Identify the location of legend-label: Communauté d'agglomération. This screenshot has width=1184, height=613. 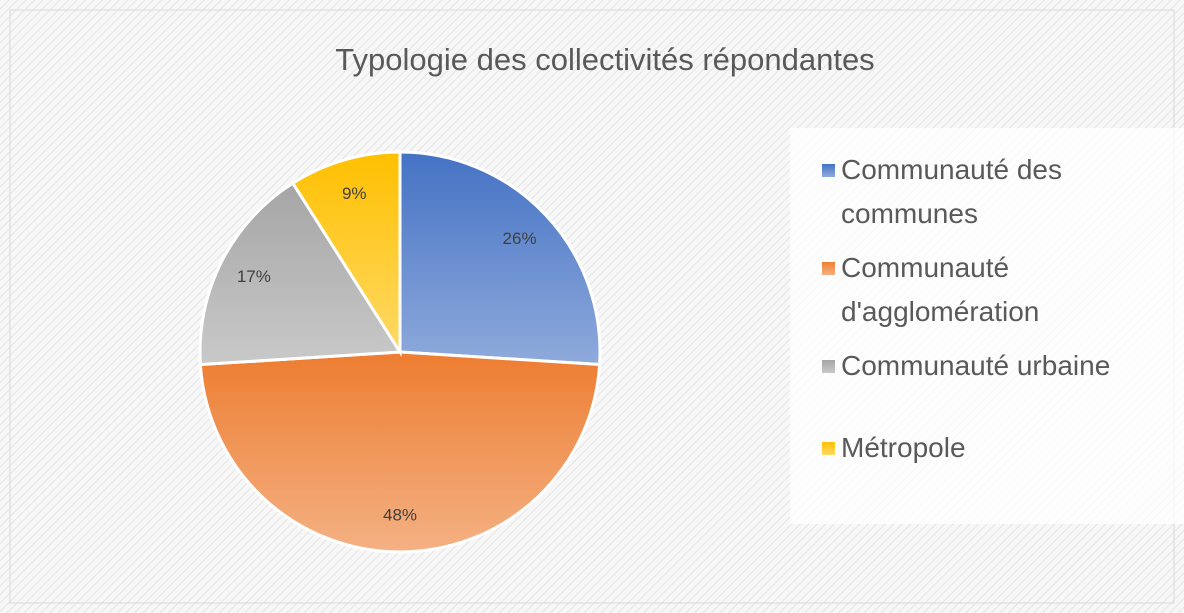
(940, 289).